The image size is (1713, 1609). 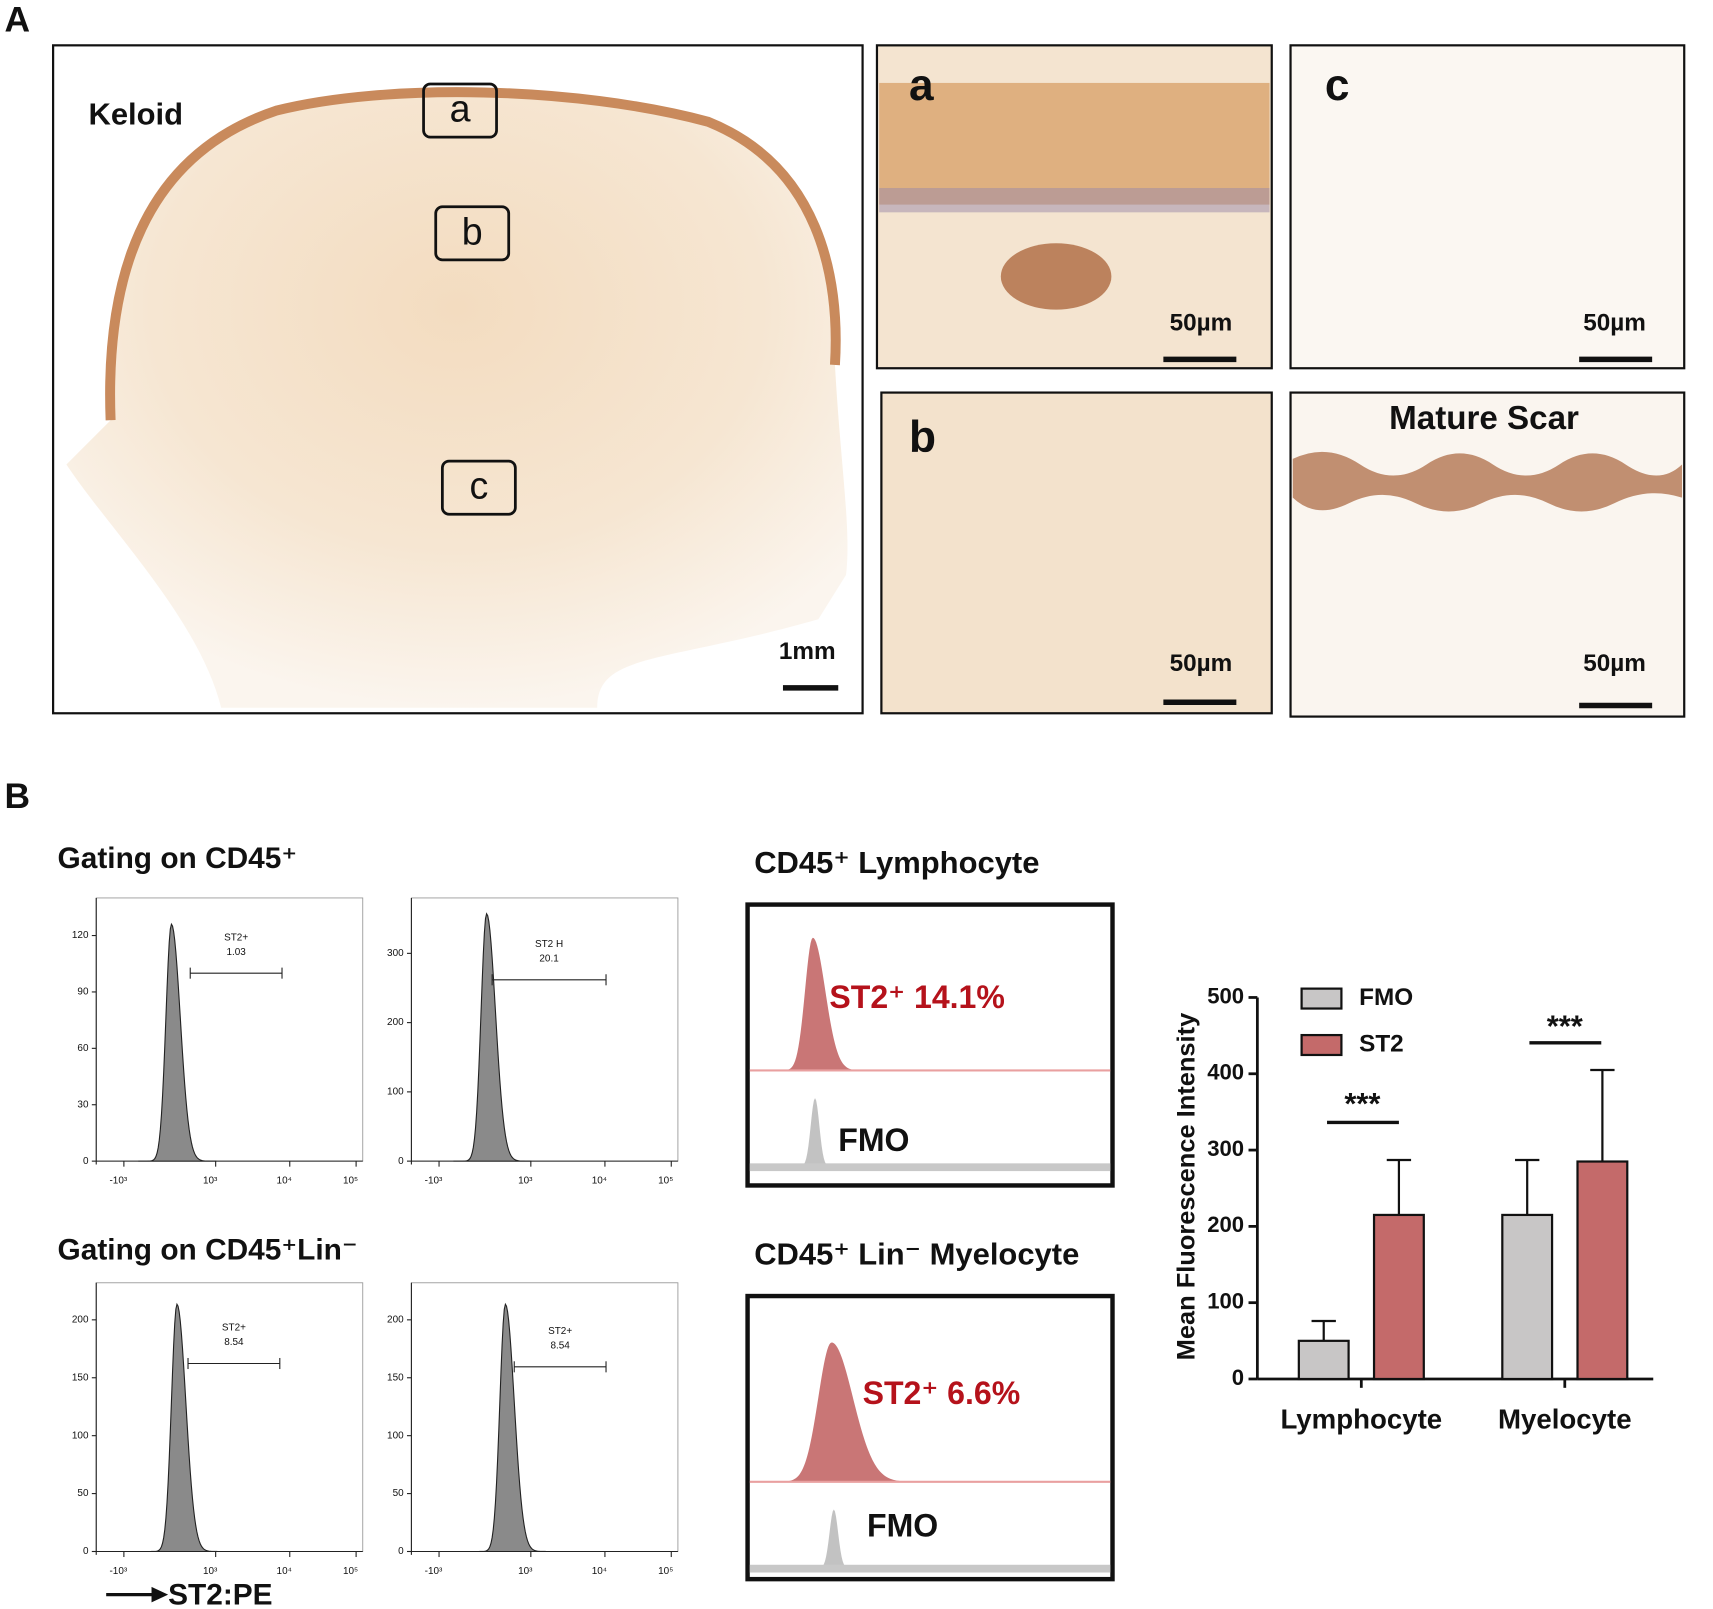 What do you see at coordinates (83, 992) in the screenshot?
I see `y-tick-label: 90` at bounding box center [83, 992].